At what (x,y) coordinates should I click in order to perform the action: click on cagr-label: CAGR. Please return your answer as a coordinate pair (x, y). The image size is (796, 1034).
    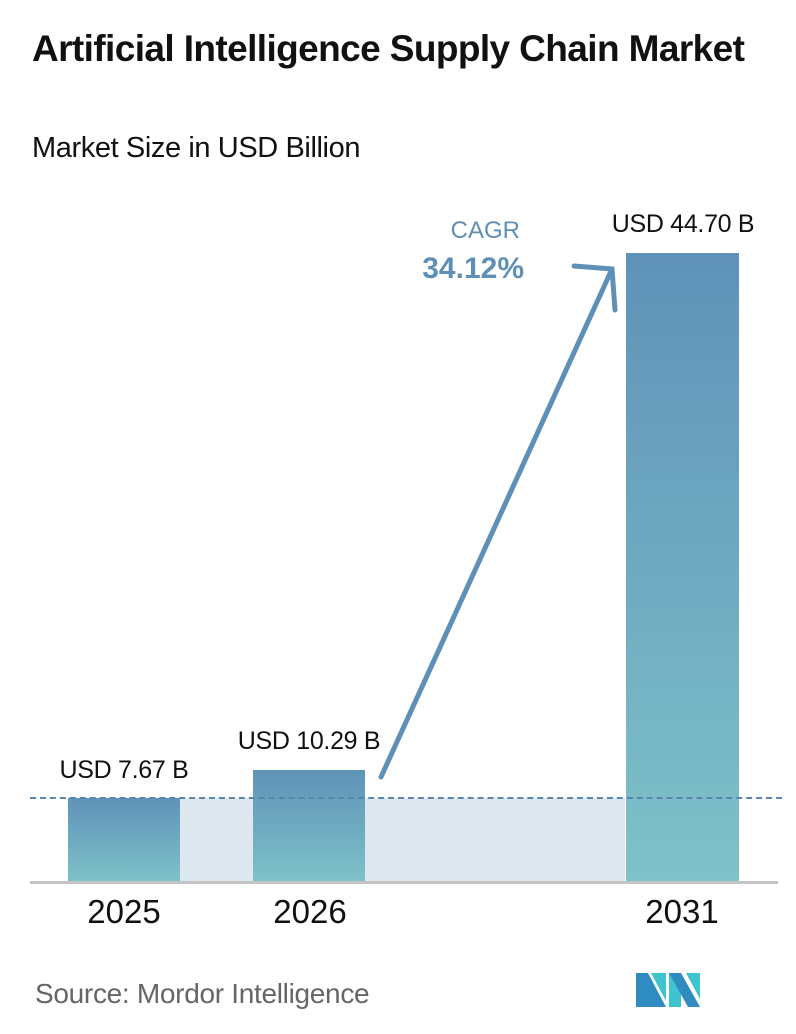
    Looking at the image, I should click on (485, 230).